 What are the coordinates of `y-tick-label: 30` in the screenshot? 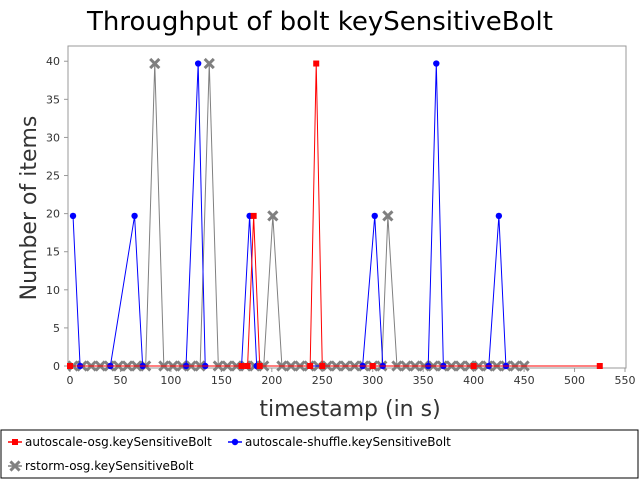 It's located at (53, 137).